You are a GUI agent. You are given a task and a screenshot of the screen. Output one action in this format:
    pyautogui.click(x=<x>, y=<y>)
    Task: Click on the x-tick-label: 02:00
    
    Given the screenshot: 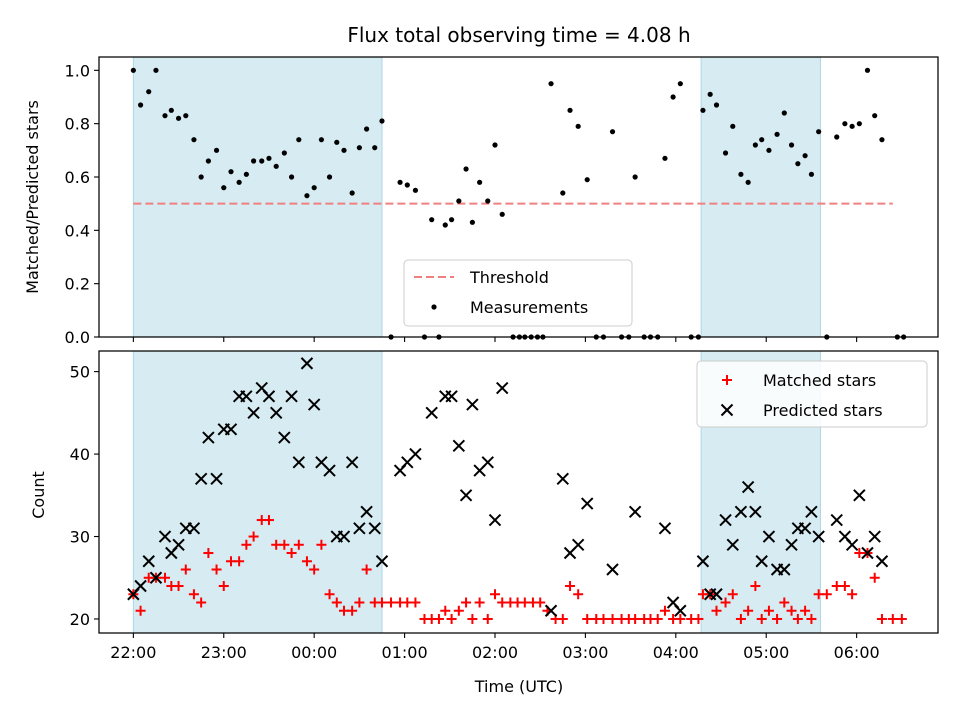 What is the action you would take?
    pyautogui.click(x=495, y=652)
    